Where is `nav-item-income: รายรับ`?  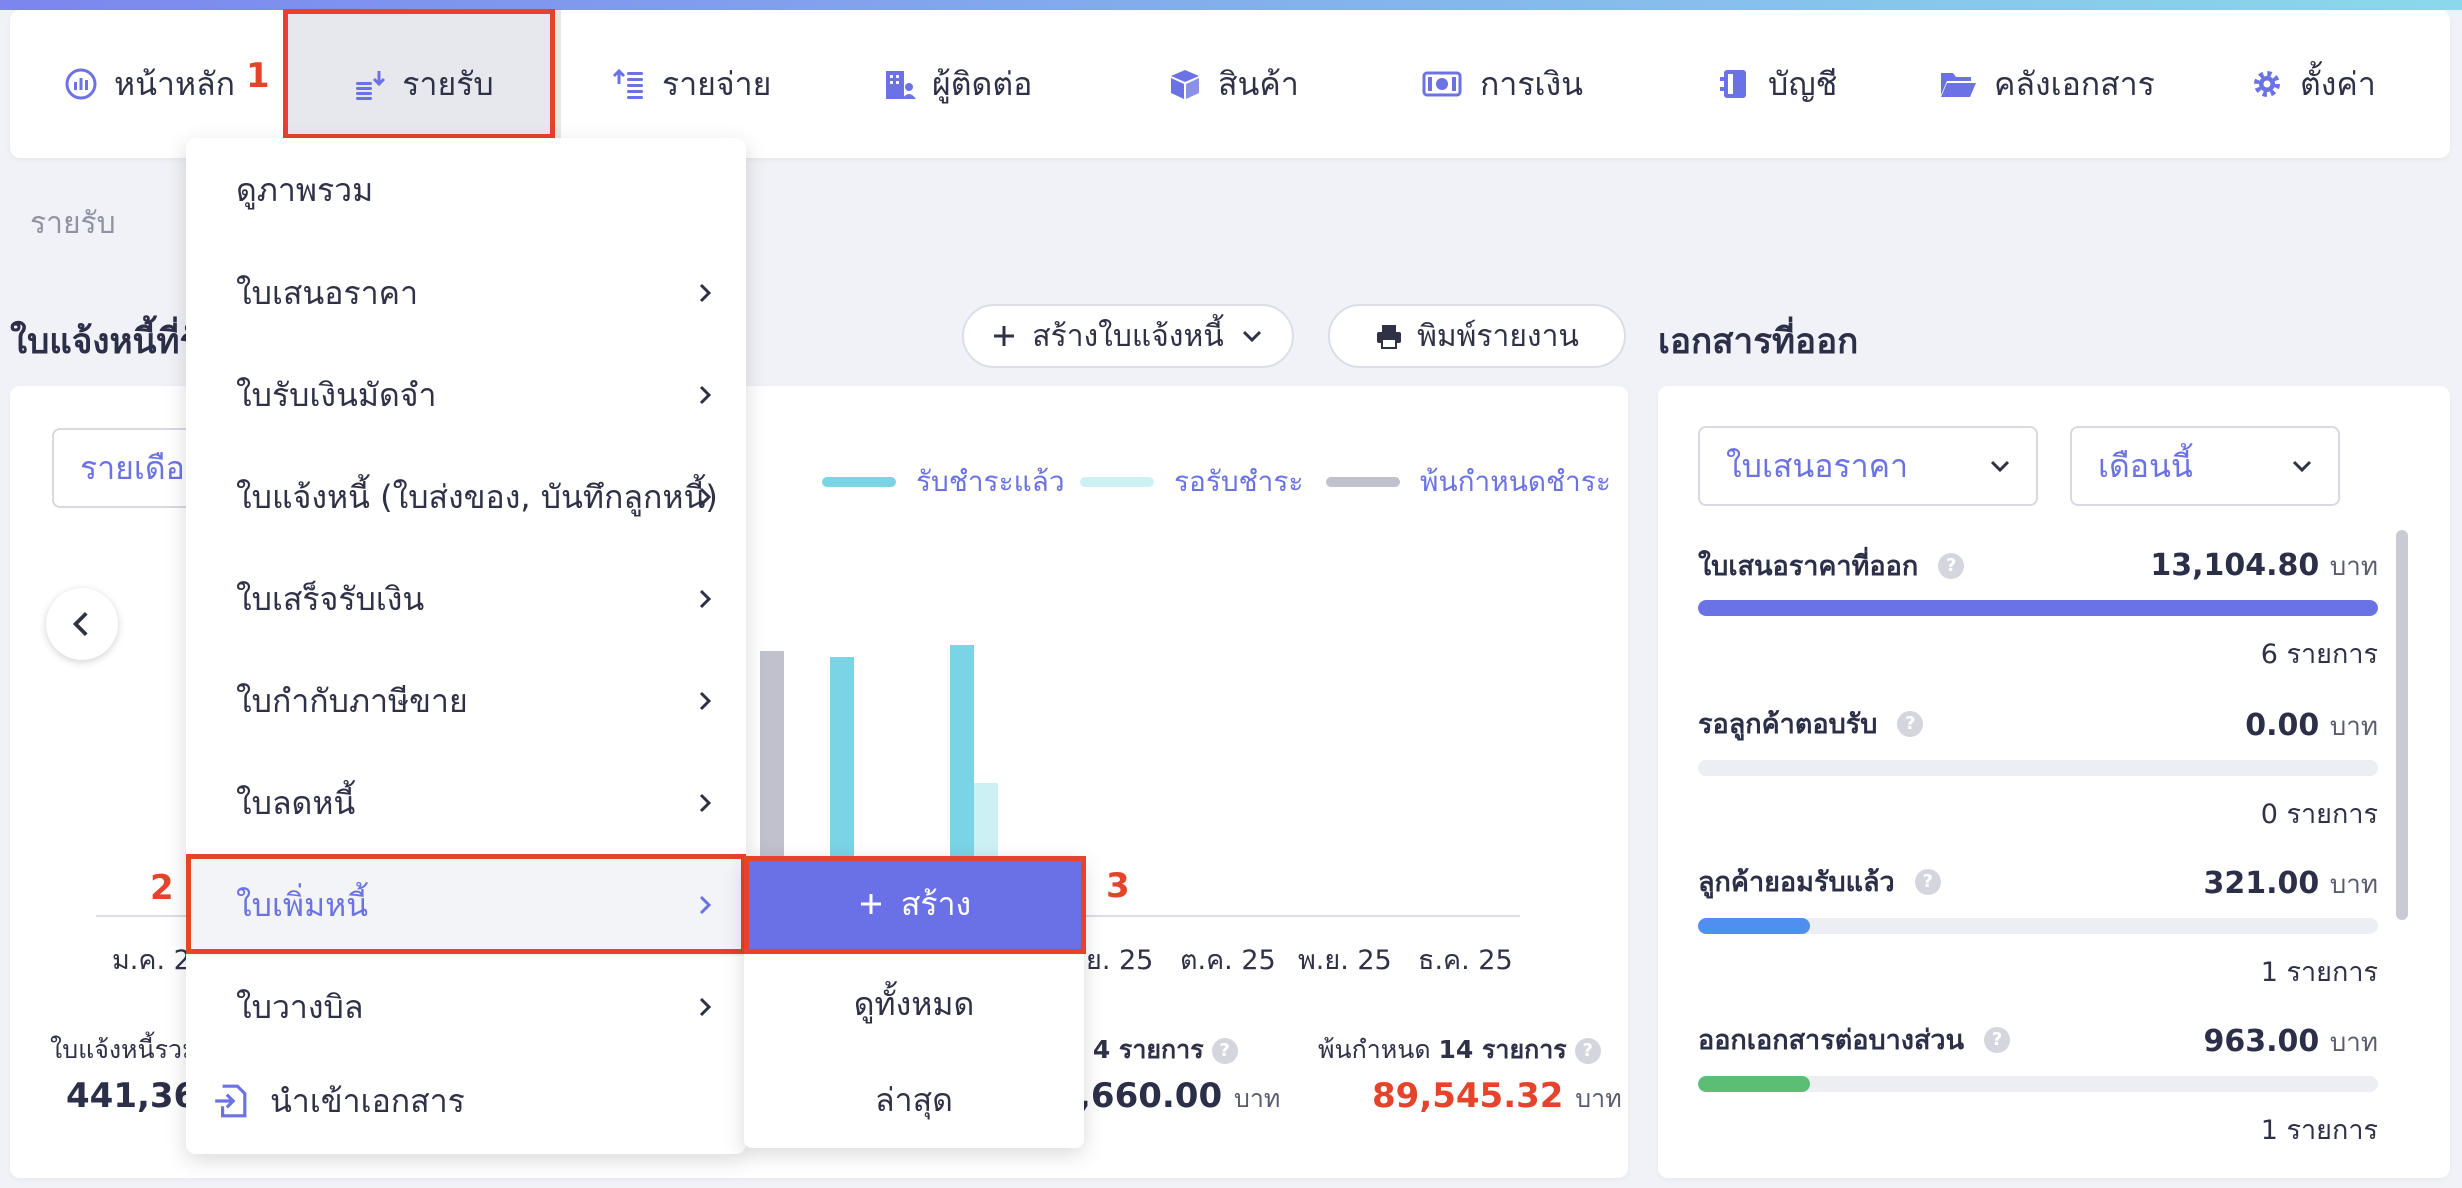
nav-item-income: รายรับ is located at coordinates (423, 84).